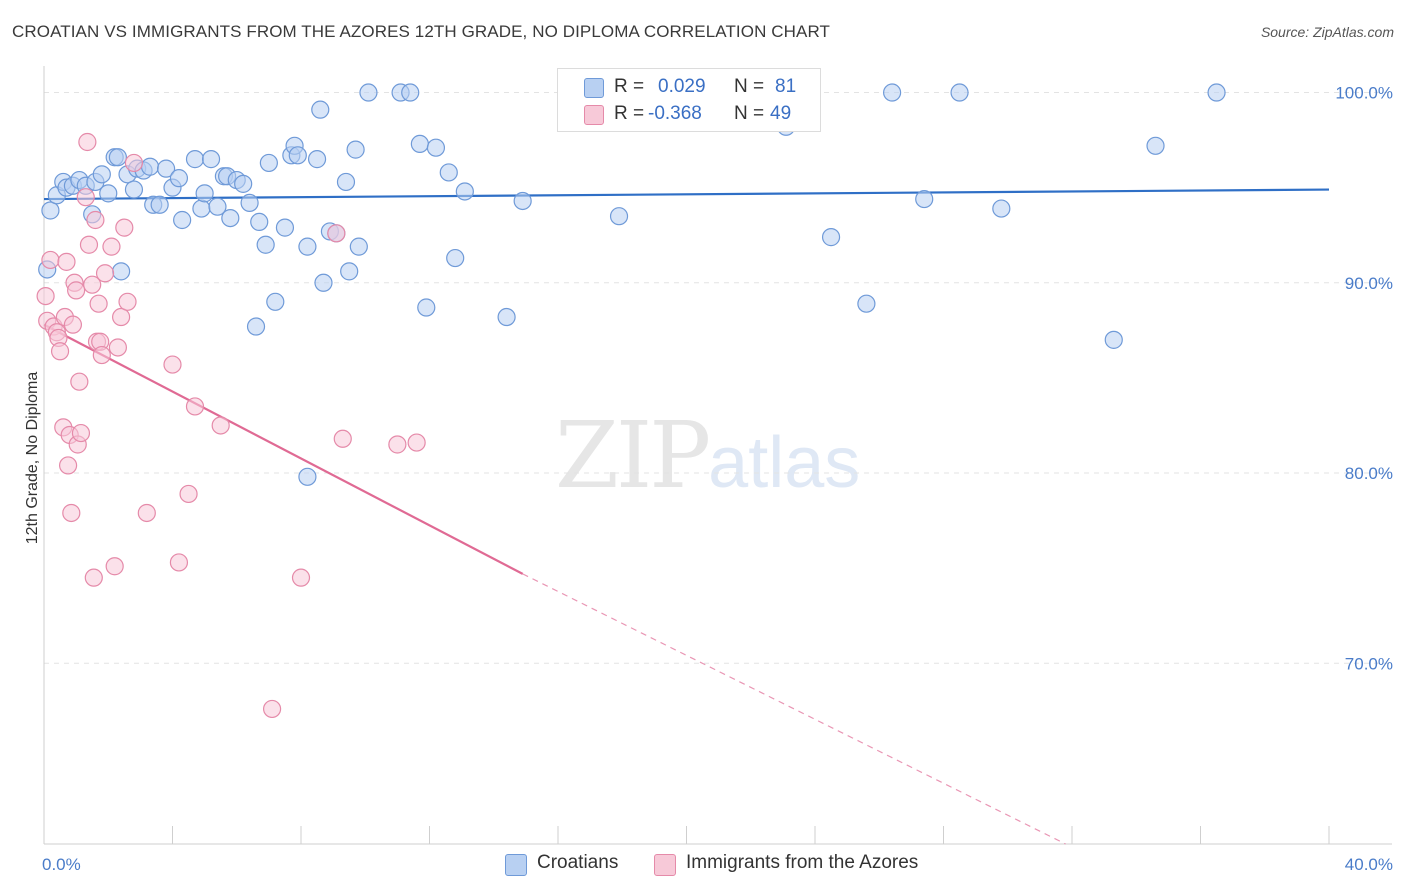 The height and width of the screenshot is (892, 1406). I want to click on stats-legend: R = 0.029 N = 81 R = -0.368 N = 49, so click(689, 100).